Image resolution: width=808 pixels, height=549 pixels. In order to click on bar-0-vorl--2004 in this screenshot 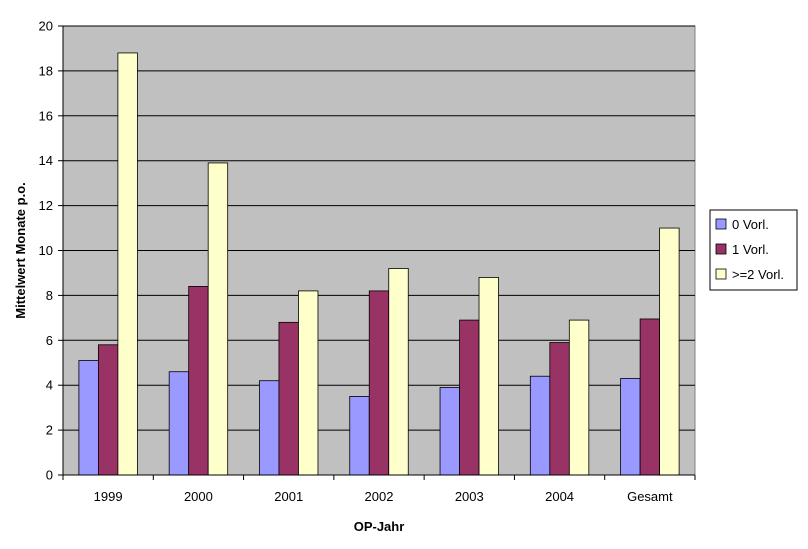, I will do `click(540, 425)`.